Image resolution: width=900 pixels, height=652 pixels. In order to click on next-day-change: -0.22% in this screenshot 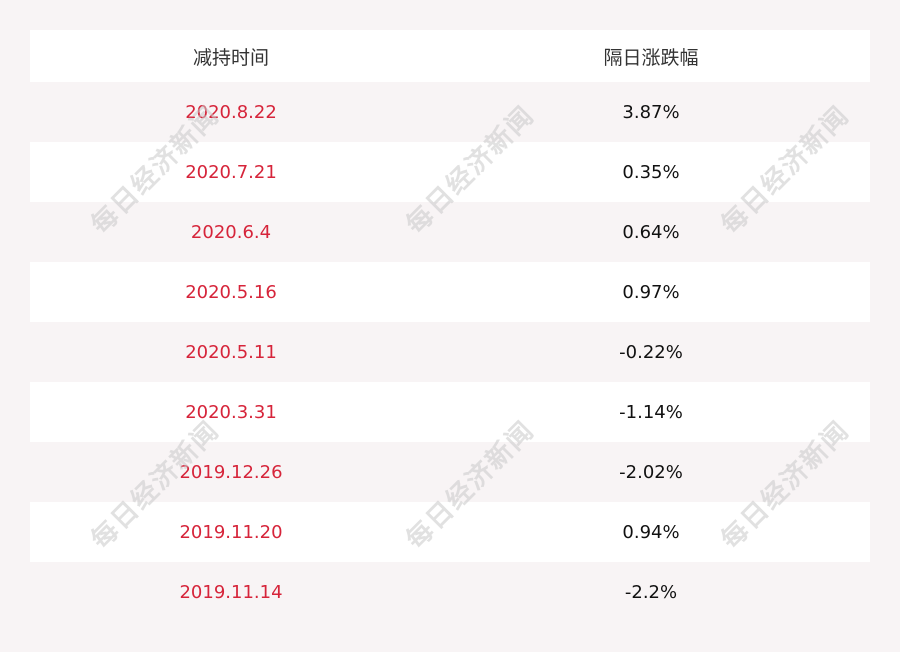, I will do `click(651, 352)`.